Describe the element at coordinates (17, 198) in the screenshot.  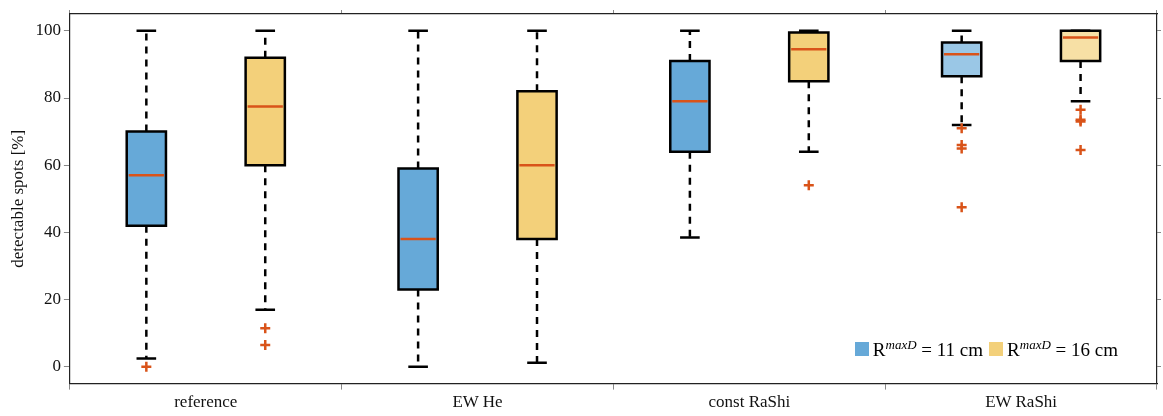
I see `y-axis-title: detectable spots [%]` at that location.